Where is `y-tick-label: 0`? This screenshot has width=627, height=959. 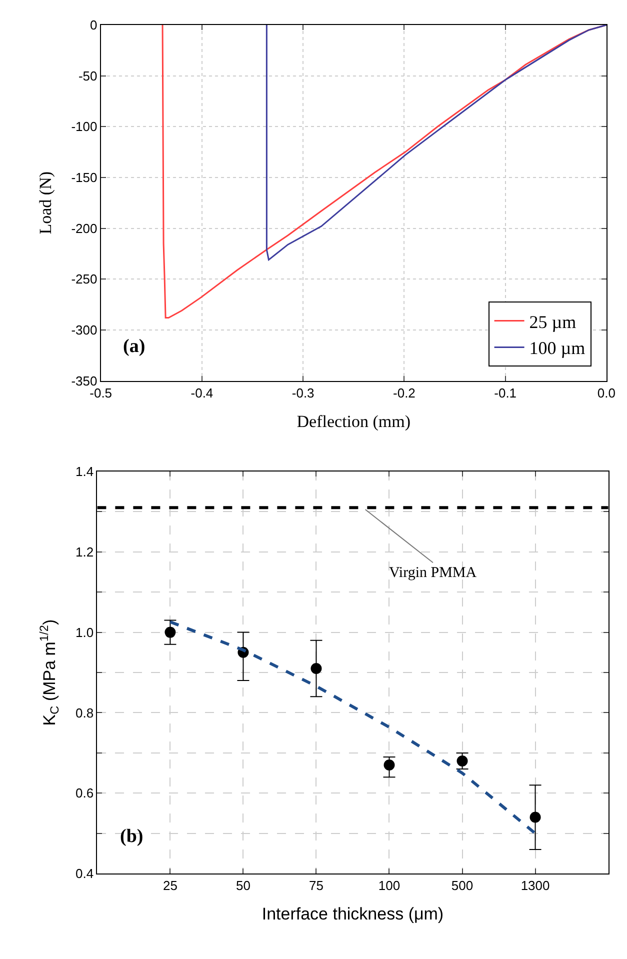
y-tick-label: 0 is located at coordinates (94, 24).